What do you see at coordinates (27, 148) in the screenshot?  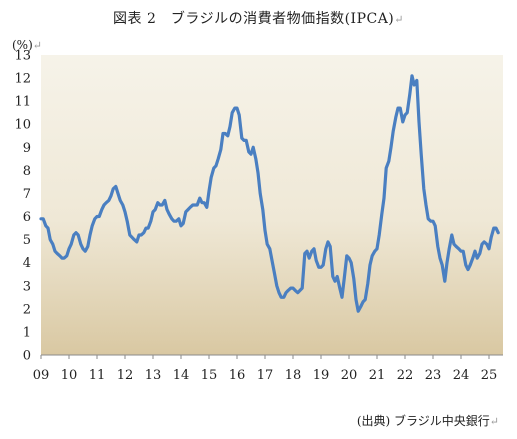 I see `y-tick-label: 9` at bounding box center [27, 148].